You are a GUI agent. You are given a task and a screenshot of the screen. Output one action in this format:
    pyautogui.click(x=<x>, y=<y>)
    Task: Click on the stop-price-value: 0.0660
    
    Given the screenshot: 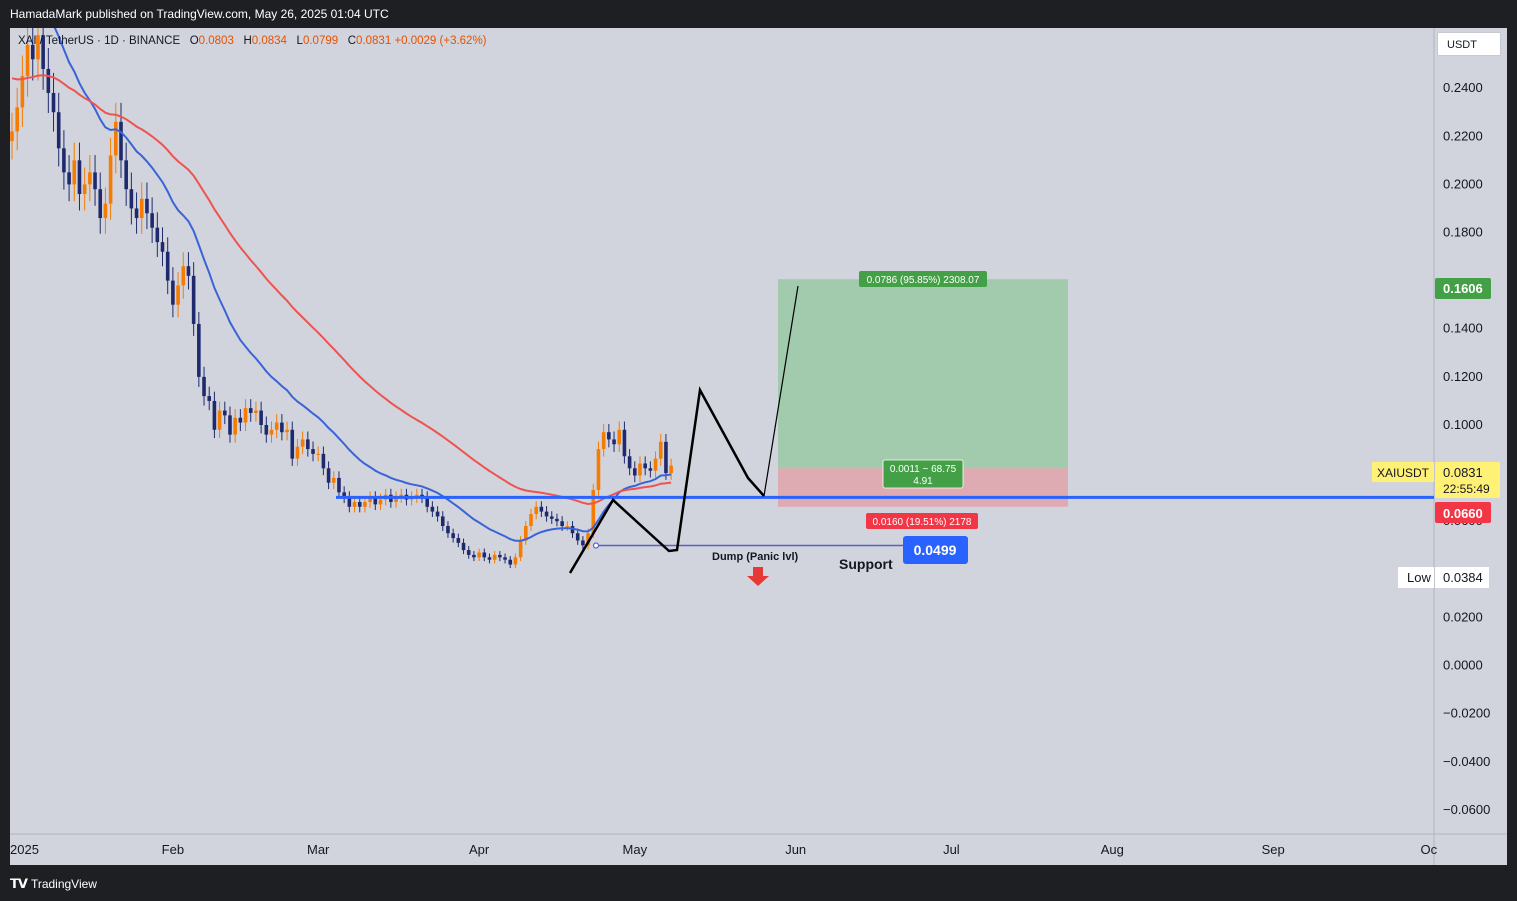 What is the action you would take?
    pyautogui.click(x=1463, y=513)
    